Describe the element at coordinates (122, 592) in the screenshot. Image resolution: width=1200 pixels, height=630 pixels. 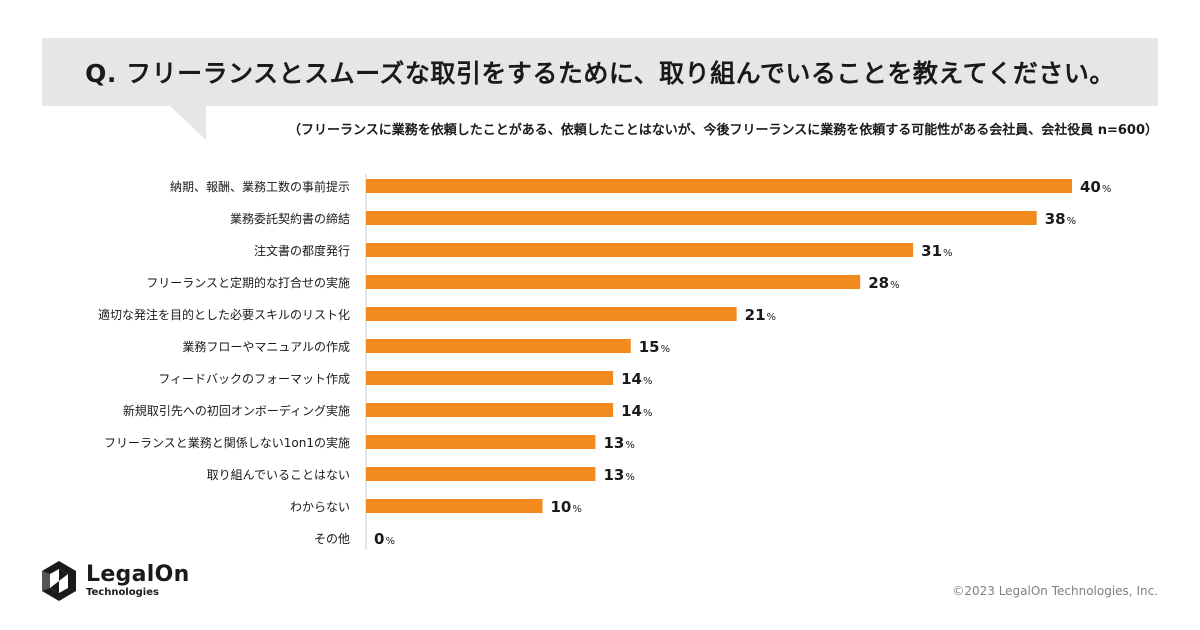
I see `logo-subtext: Technologies` at that location.